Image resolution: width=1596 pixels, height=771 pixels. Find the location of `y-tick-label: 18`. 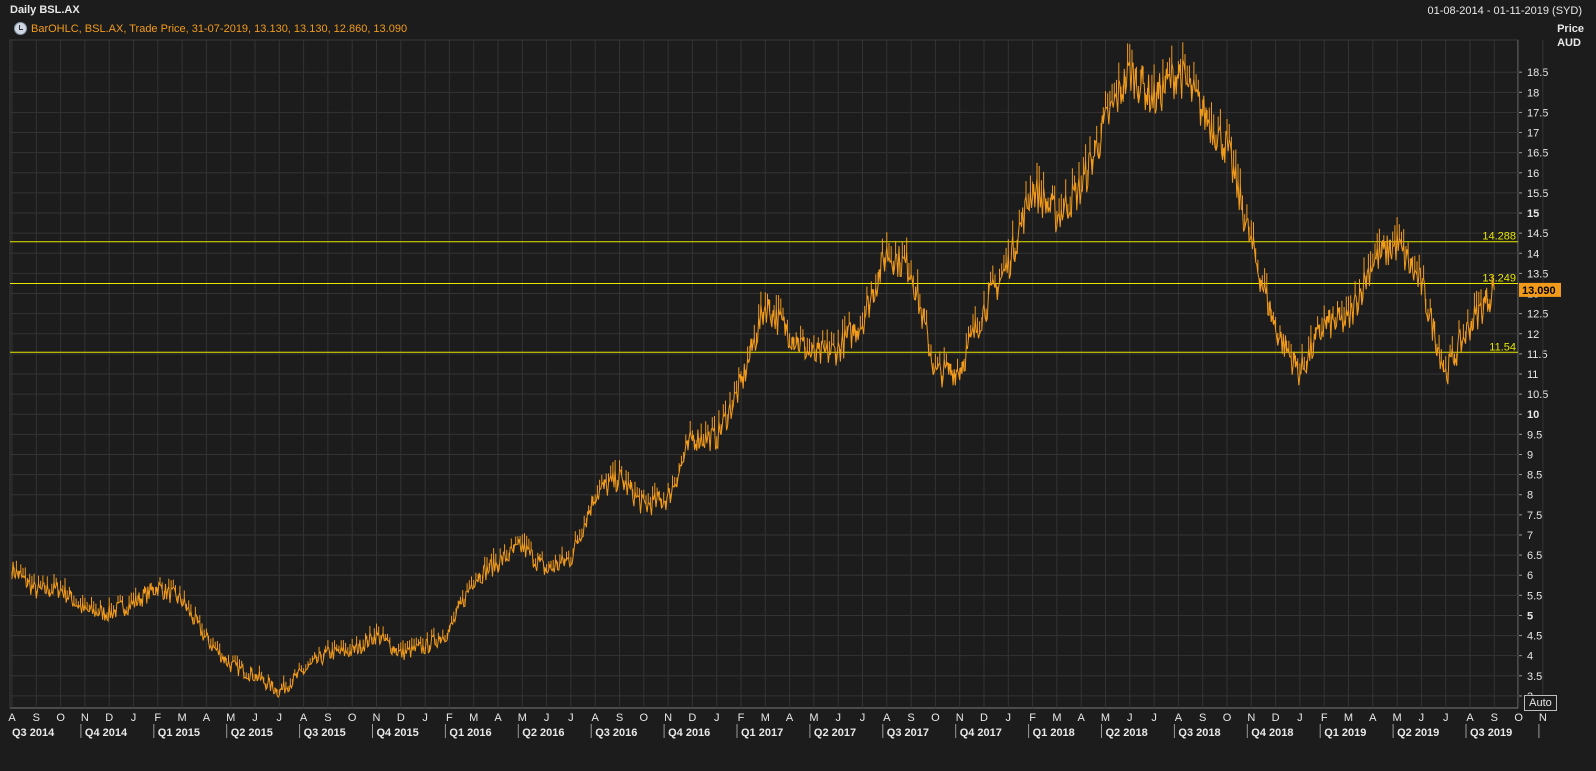

y-tick-label: 18 is located at coordinates (1533, 93).